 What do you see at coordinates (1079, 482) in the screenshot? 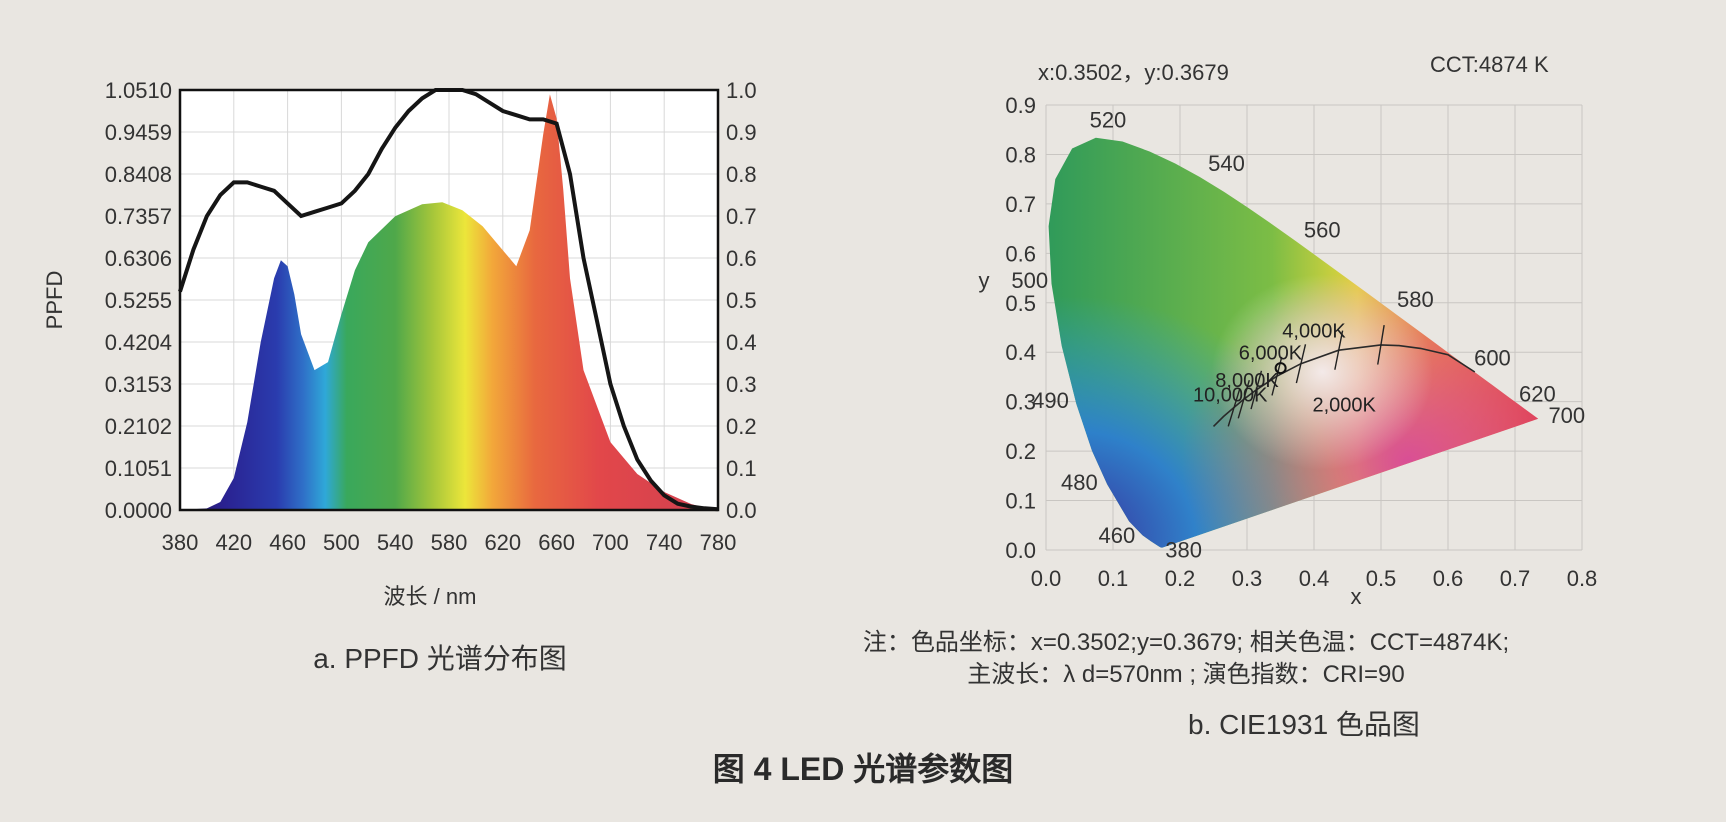
I see `wavelength-label: 480` at bounding box center [1079, 482].